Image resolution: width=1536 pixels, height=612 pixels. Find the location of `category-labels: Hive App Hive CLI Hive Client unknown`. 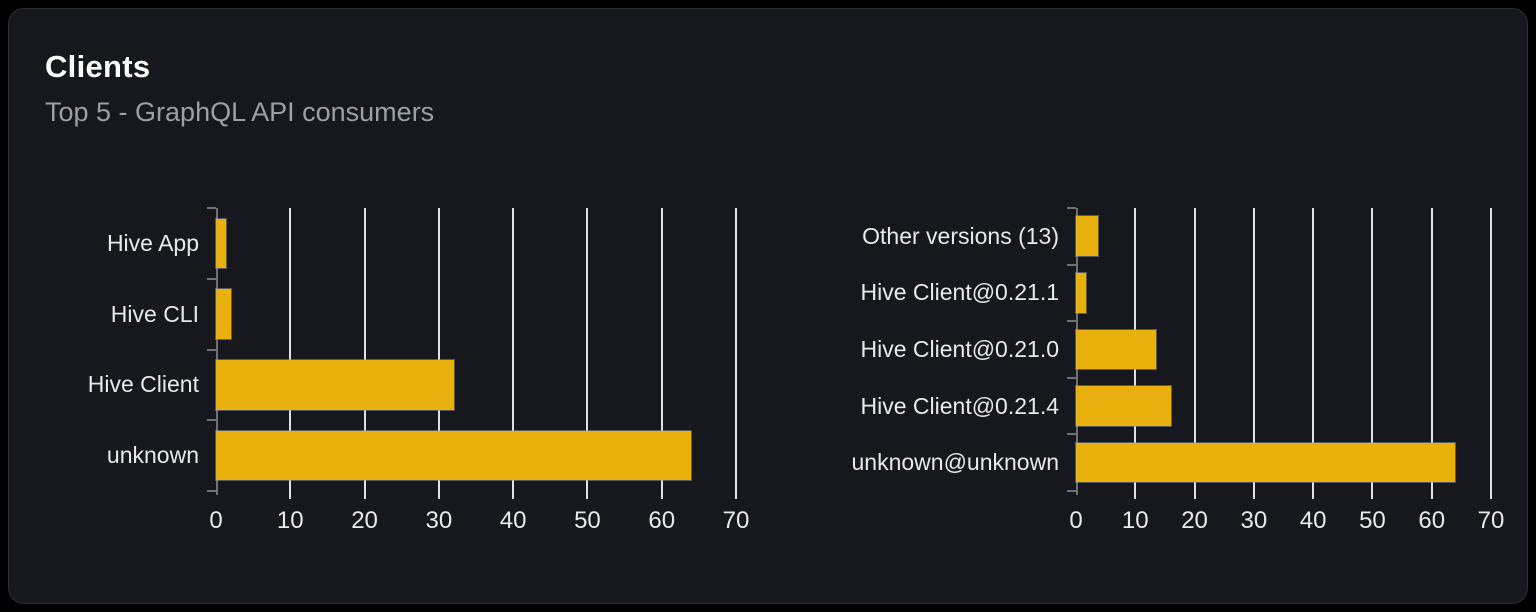

category-labels: Hive App Hive CLI Hive Client unknown is located at coordinates (130, 349).